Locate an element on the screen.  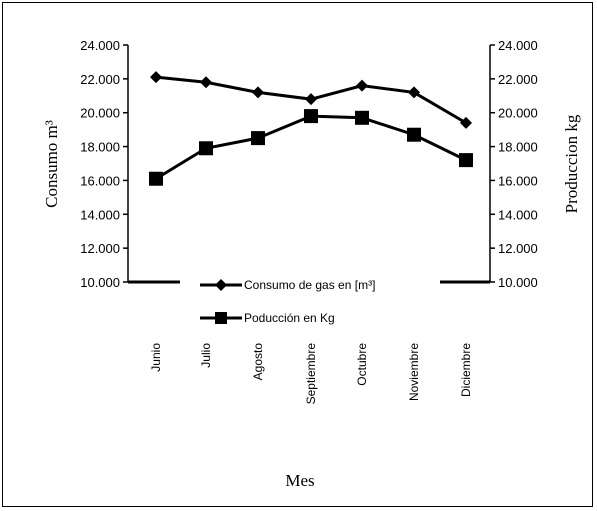
x-category-label: Octubre is located at coordinates (362, 364).